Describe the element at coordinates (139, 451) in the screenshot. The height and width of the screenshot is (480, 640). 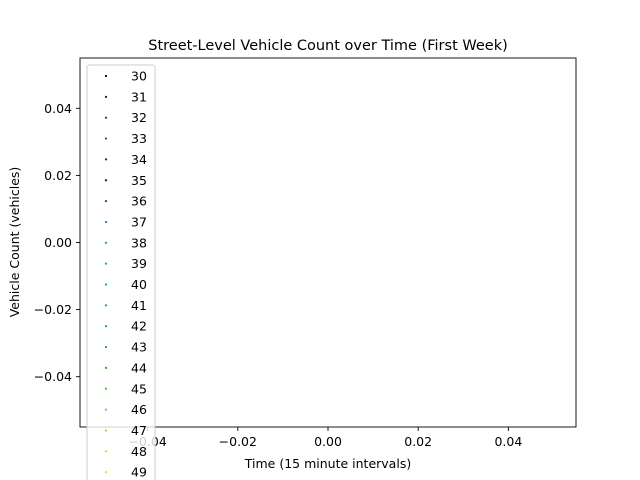
I see `legend-label: 48` at that location.